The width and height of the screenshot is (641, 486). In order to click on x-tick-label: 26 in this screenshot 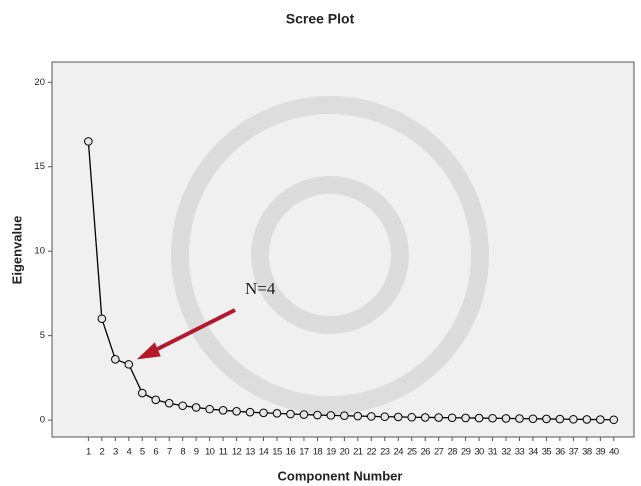, I will do `click(425, 452)`.